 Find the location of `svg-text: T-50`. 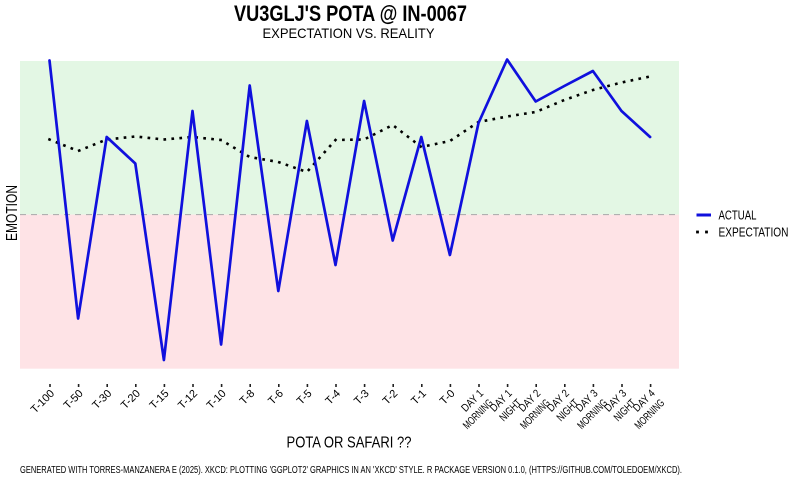

svg-text: T-50 is located at coordinates (74, 400).